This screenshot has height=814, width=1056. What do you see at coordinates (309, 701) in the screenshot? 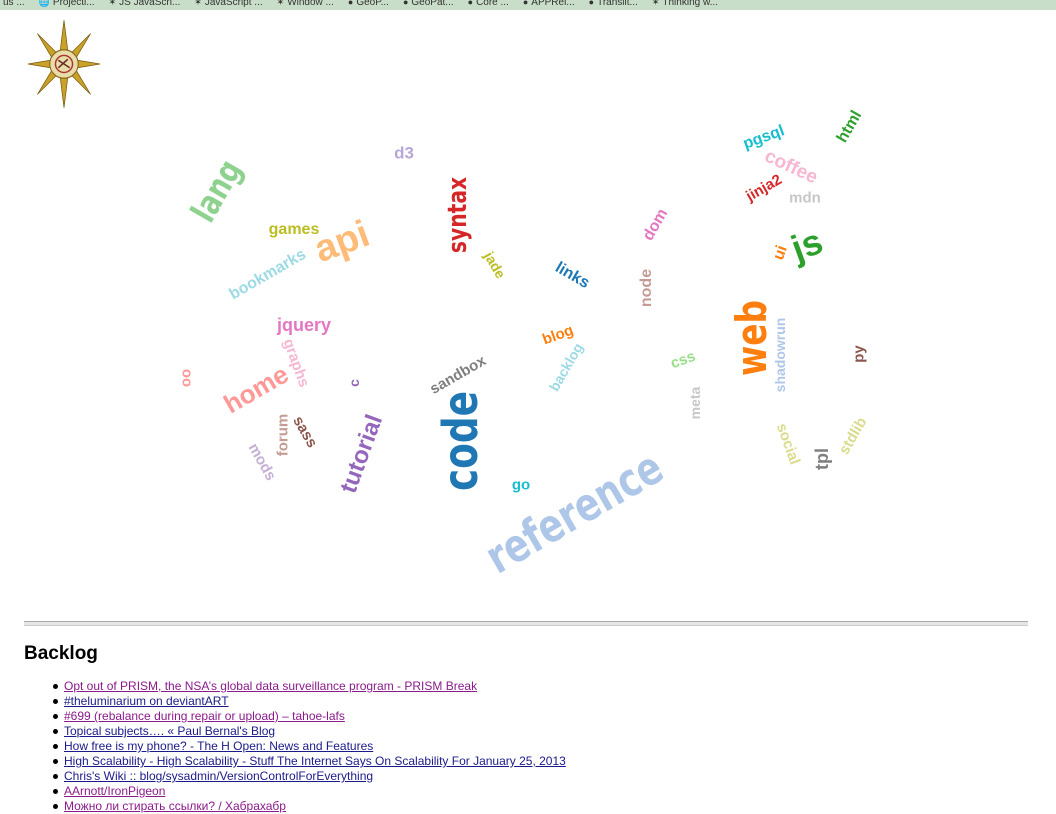
I see `backlog-item: #theluminarium on deviantART` at bounding box center [309, 701].